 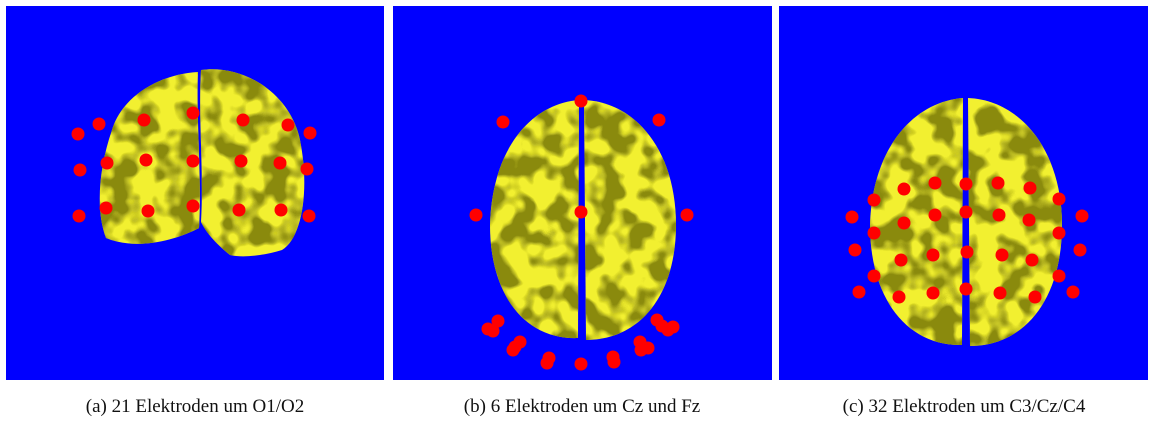 What do you see at coordinates (582, 406) in the screenshot?
I see `caption: (b) 6 Elektroden um Cz und Fz` at bounding box center [582, 406].